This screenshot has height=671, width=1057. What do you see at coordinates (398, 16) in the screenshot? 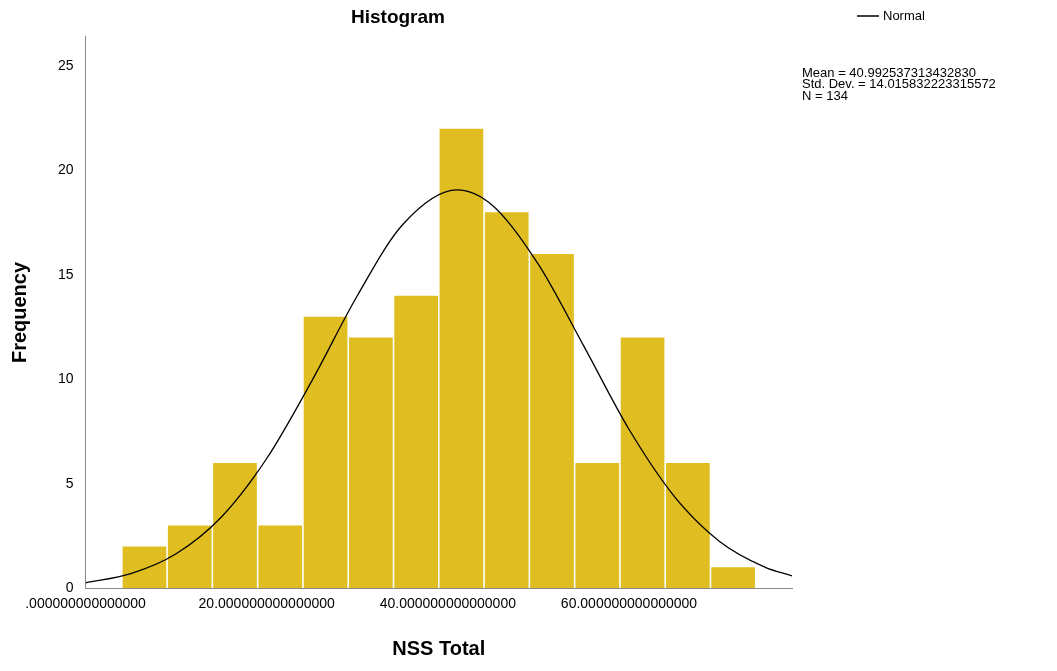
I see `chart-title: Histogram` at bounding box center [398, 16].